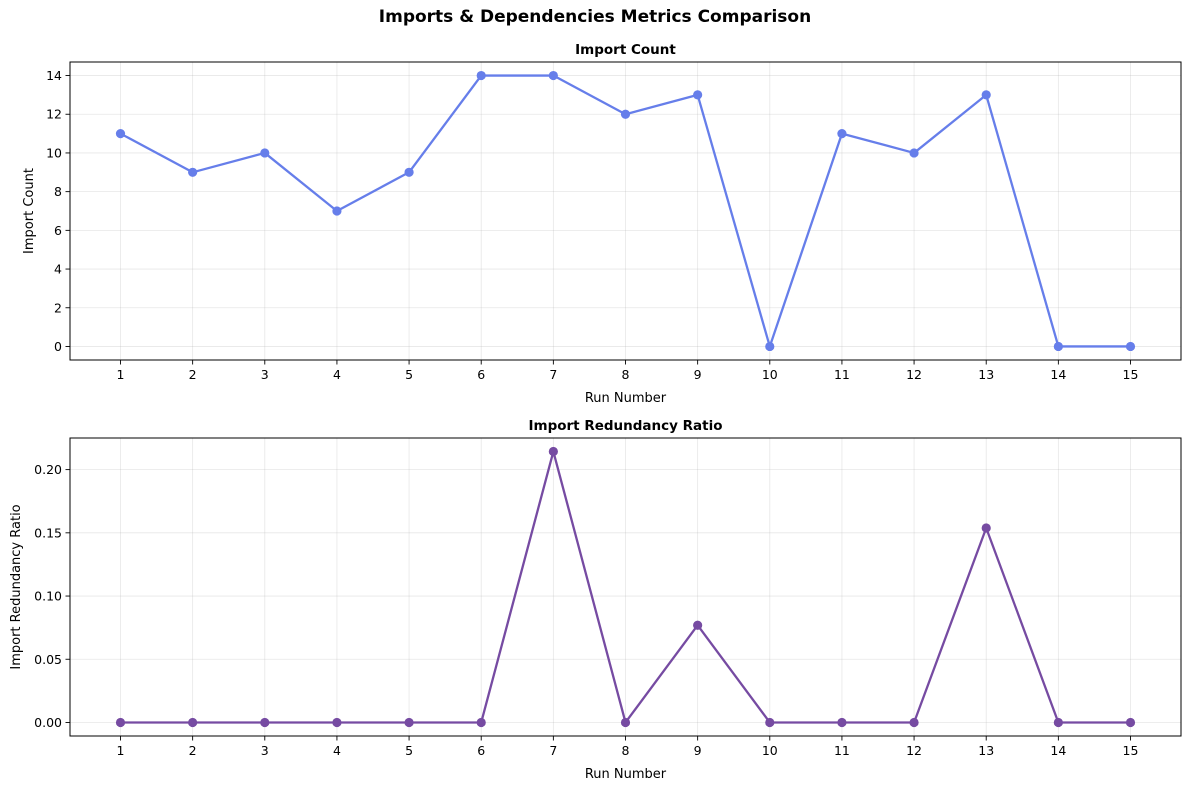 Image resolution: width=1190 pixels, height=790 pixels. What do you see at coordinates (914, 374) in the screenshot?
I see `import-count-x-tick-label: 12` at bounding box center [914, 374].